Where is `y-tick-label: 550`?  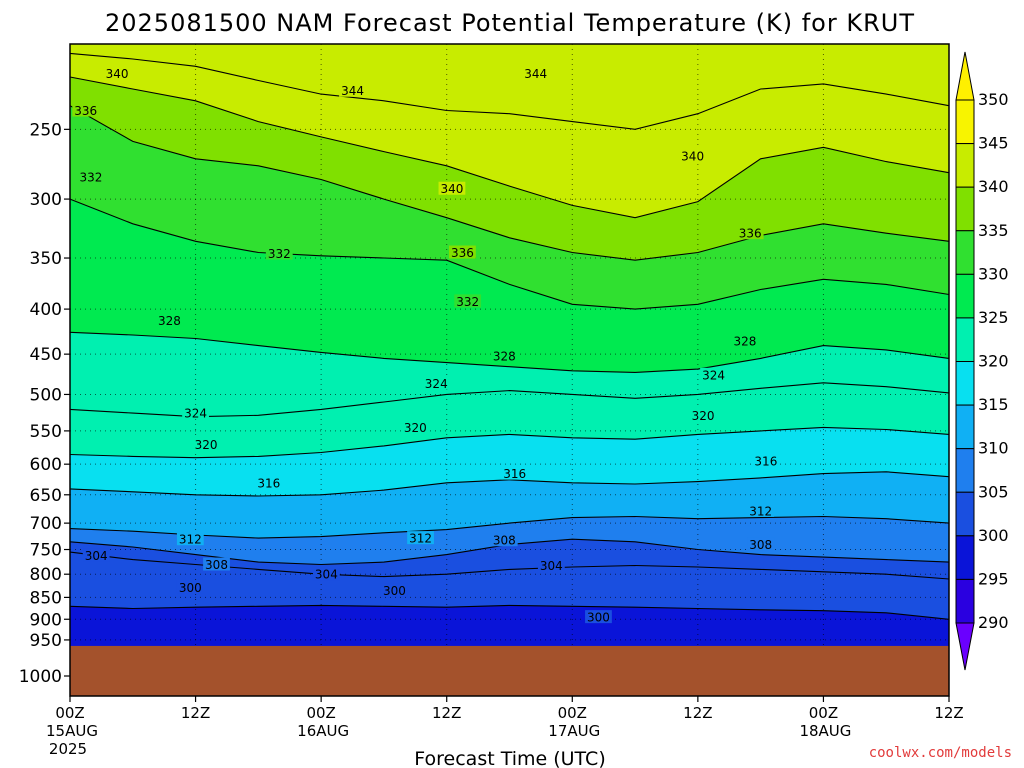 y-tick-label: 550 is located at coordinates (46, 432).